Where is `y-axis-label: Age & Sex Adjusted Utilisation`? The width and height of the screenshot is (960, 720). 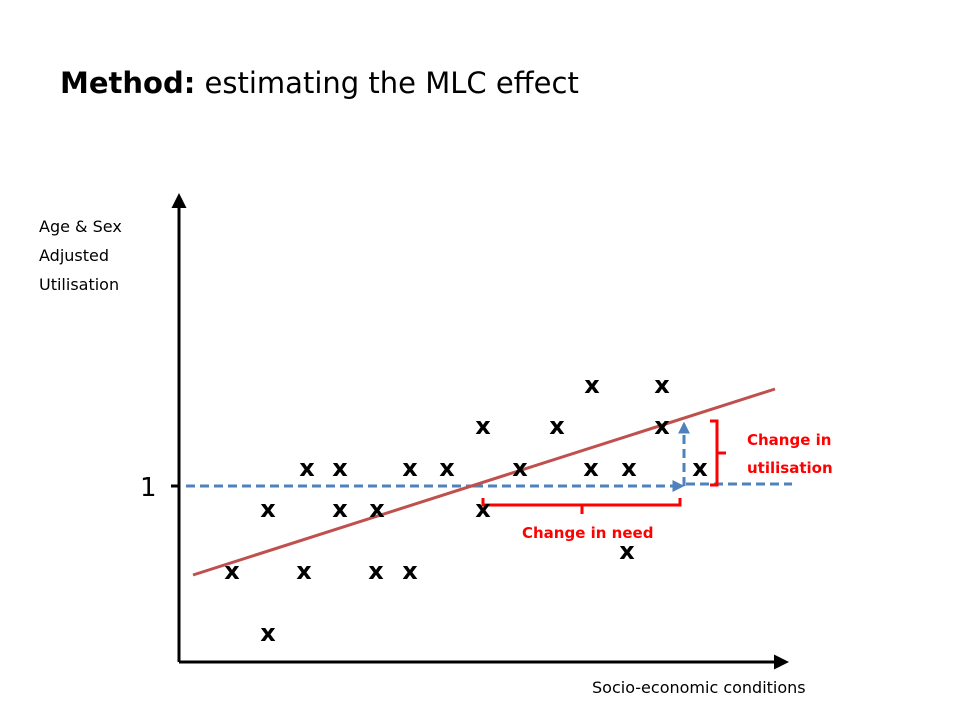
y-axis-label: Age & Sex Adjusted Utilisation is located at coordinates (109, 255).